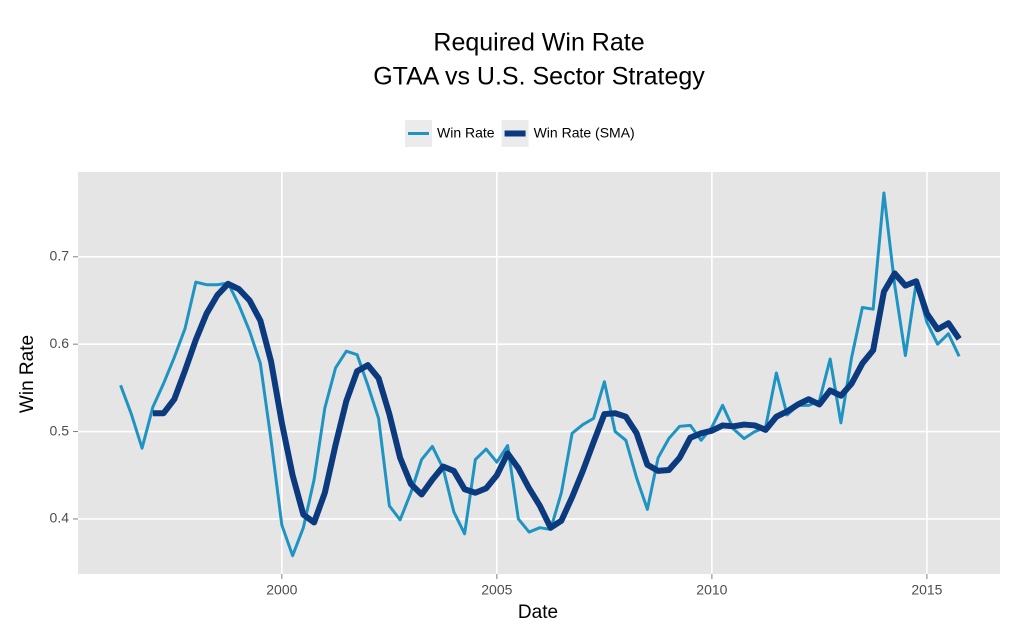 Image resolution: width=1024 pixels, height=640 pixels. Describe the element at coordinates (538, 612) in the screenshot. I see `x-axis-title: Date` at that location.